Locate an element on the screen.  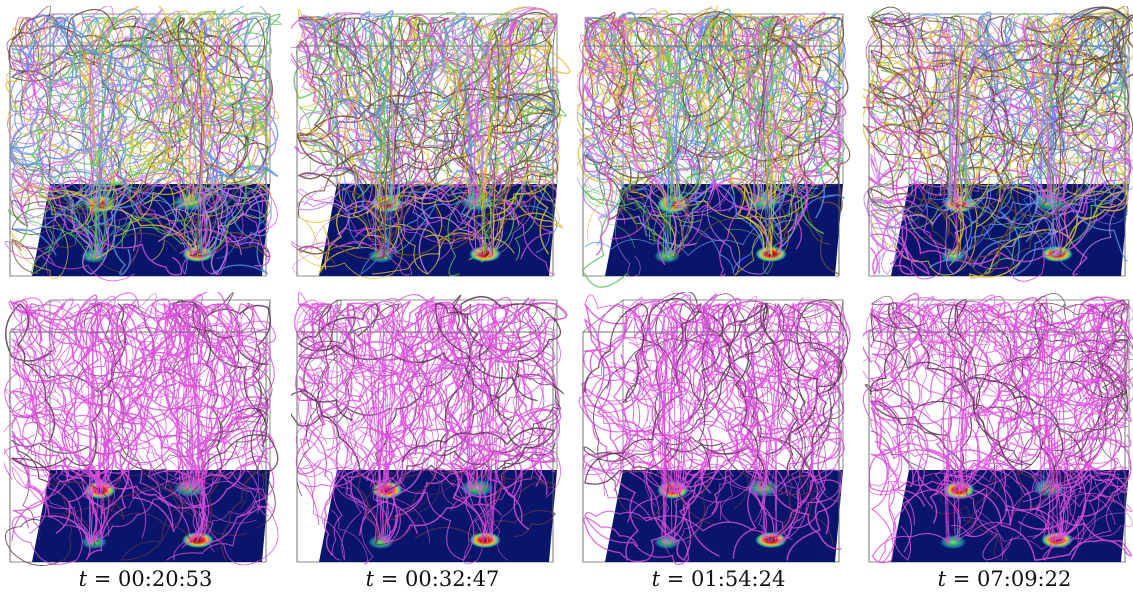
time-caption: t = 07:09:22 is located at coordinates (998, 579).